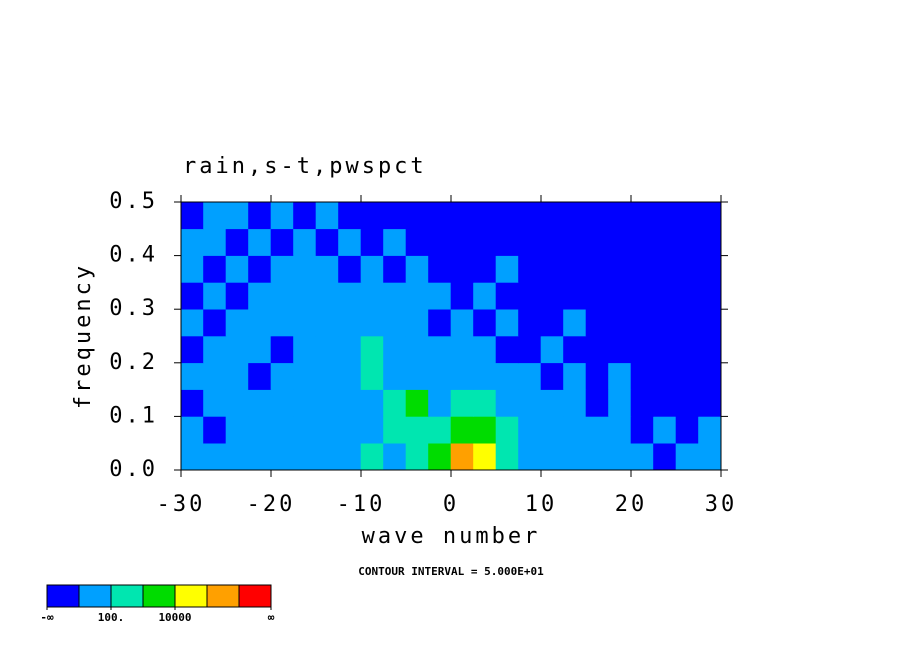 Image resolution: width=904 pixels, height=654 pixels. Describe the element at coordinates (305, 166) in the screenshot. I see `chart-title: rain,s-t,pwspct` at that location.